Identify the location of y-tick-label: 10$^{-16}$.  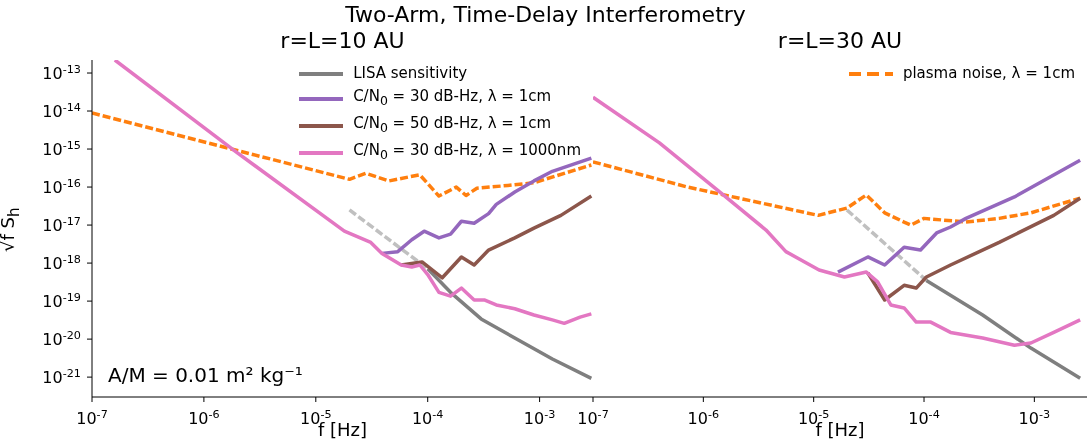
(61, 187).